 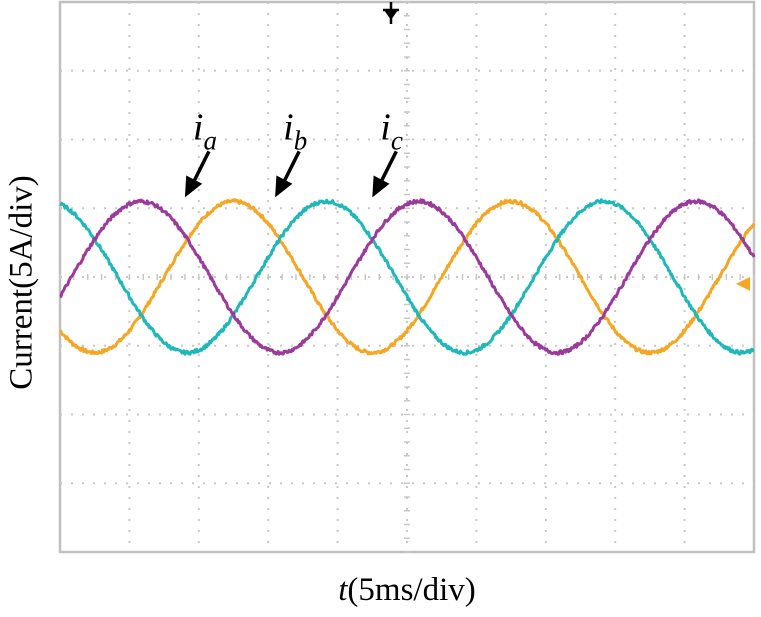 I want to click on label-subscript-a: a, so click(x=210, y=140).